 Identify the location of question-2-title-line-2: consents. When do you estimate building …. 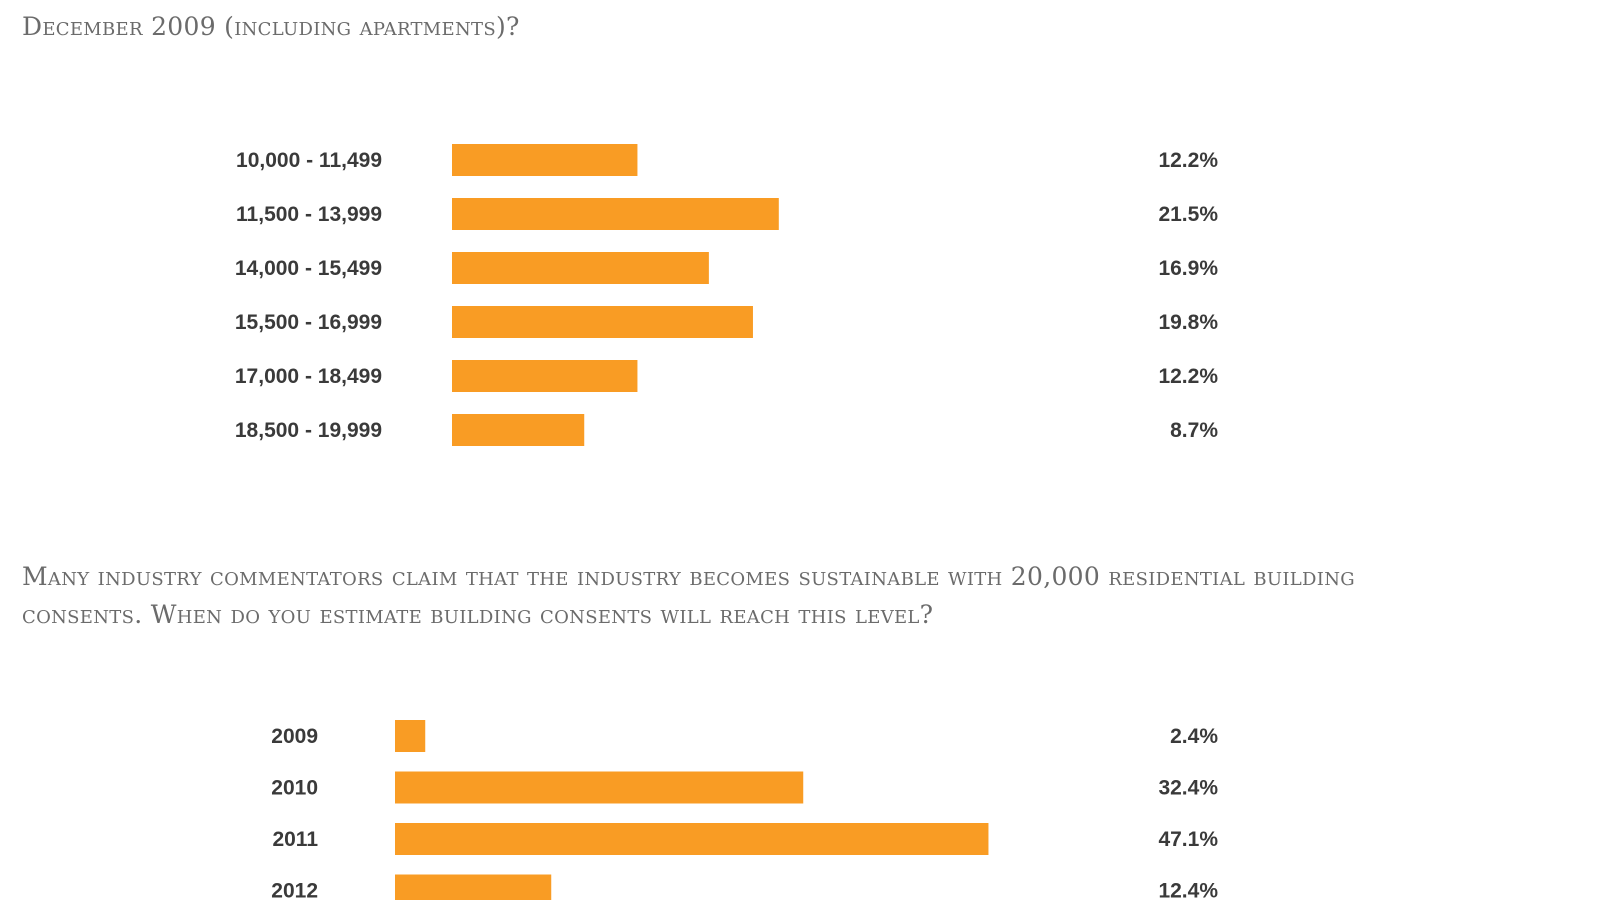
(478, 614).